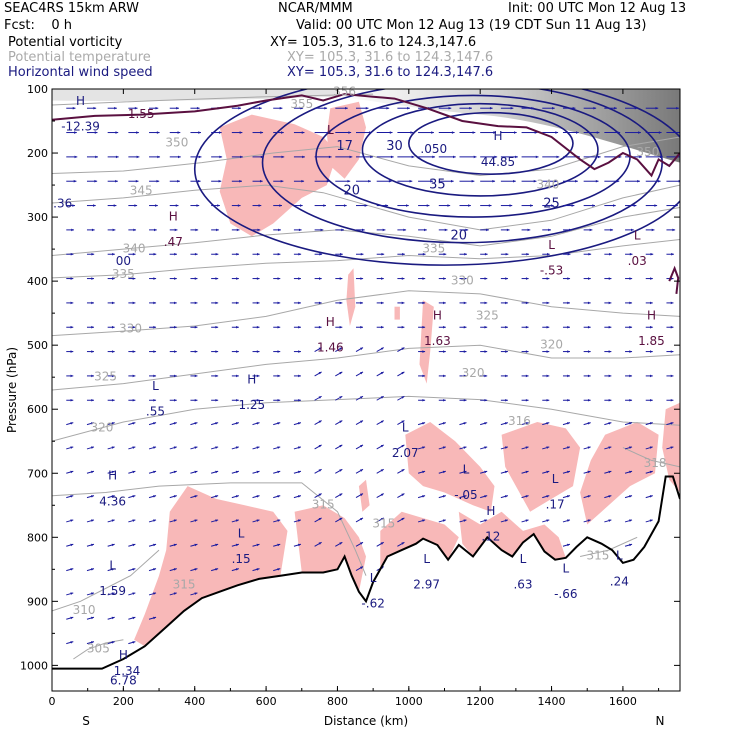 The image size is (740, 740). I want to click on theta-label: 320, so click(473, 373).